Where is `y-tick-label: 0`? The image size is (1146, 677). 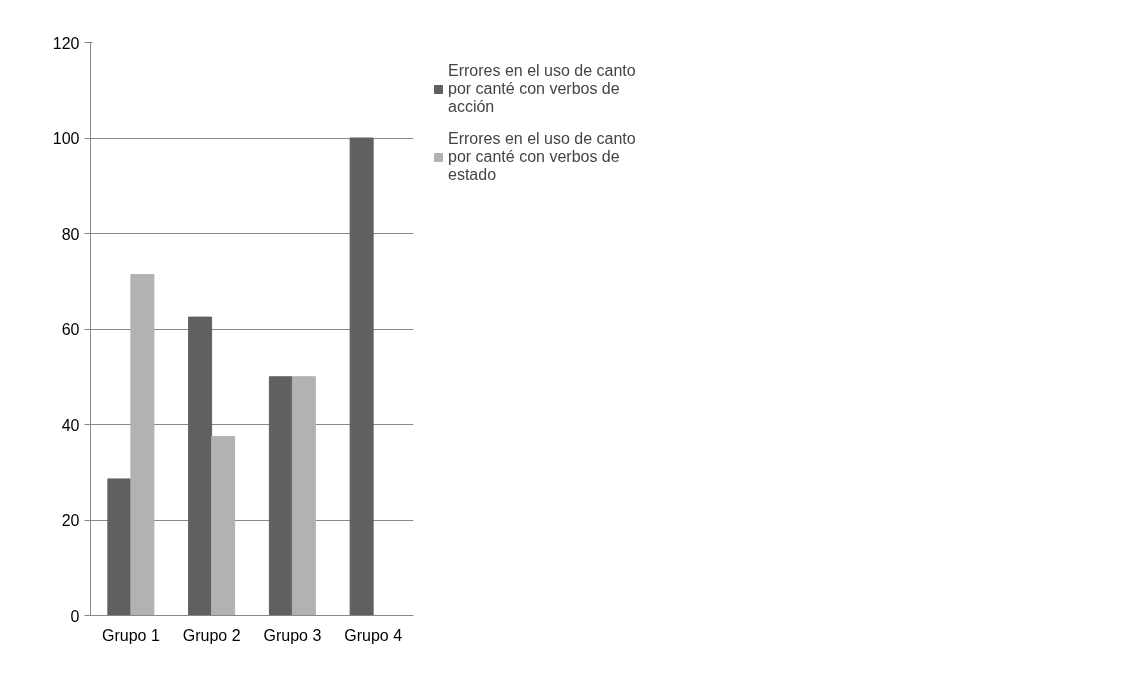
y-tick-label: 0 is located at coordinates (75, 616).